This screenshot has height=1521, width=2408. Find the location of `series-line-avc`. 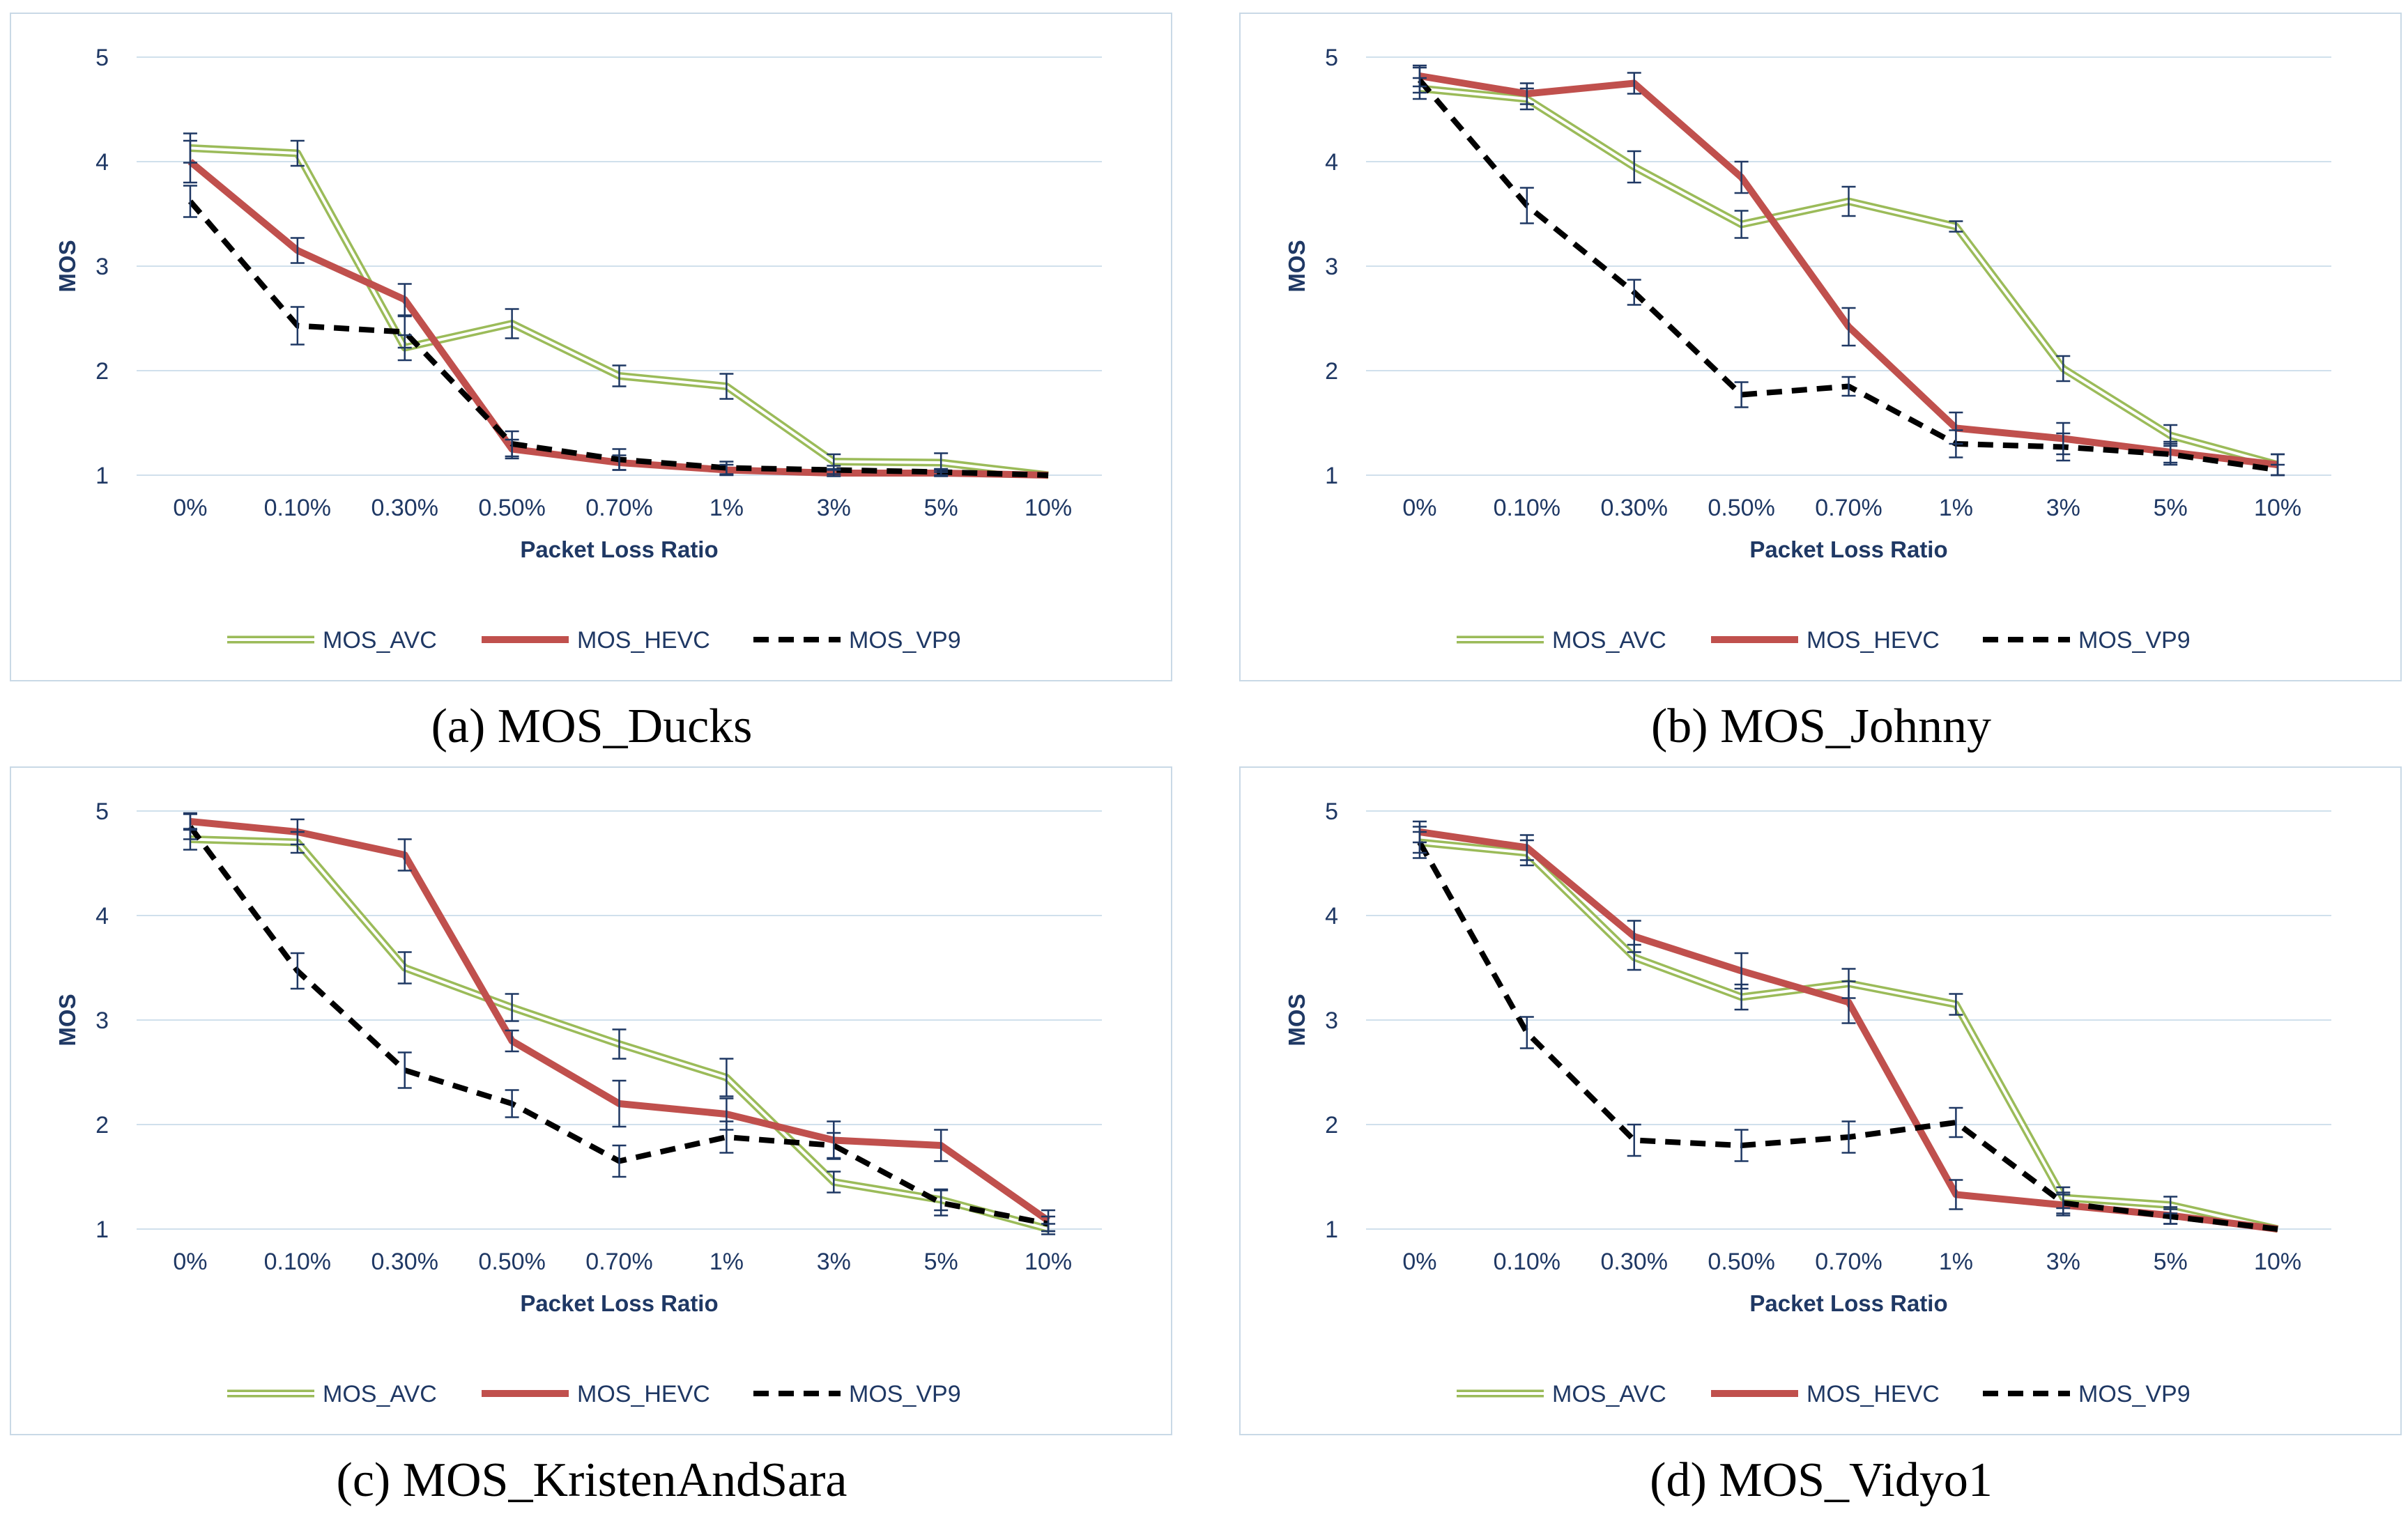

series-line-avc is located at coordinates (1849, 1035).